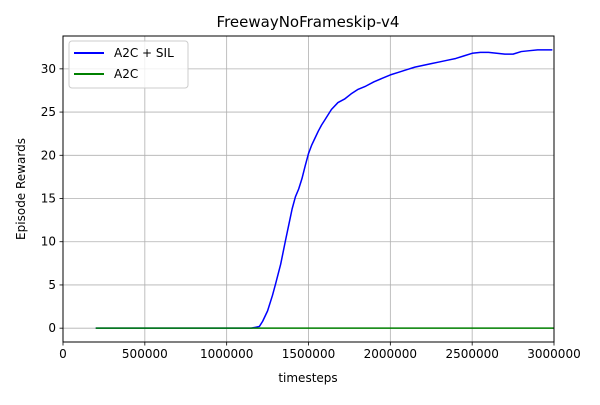 Image resolution: width=600 pixels, height=405 pixels. What do you see at coordinates (390, 354) in the screenshot?
I see `x-tick-label: 2000000` at bounding box center [390, 354].